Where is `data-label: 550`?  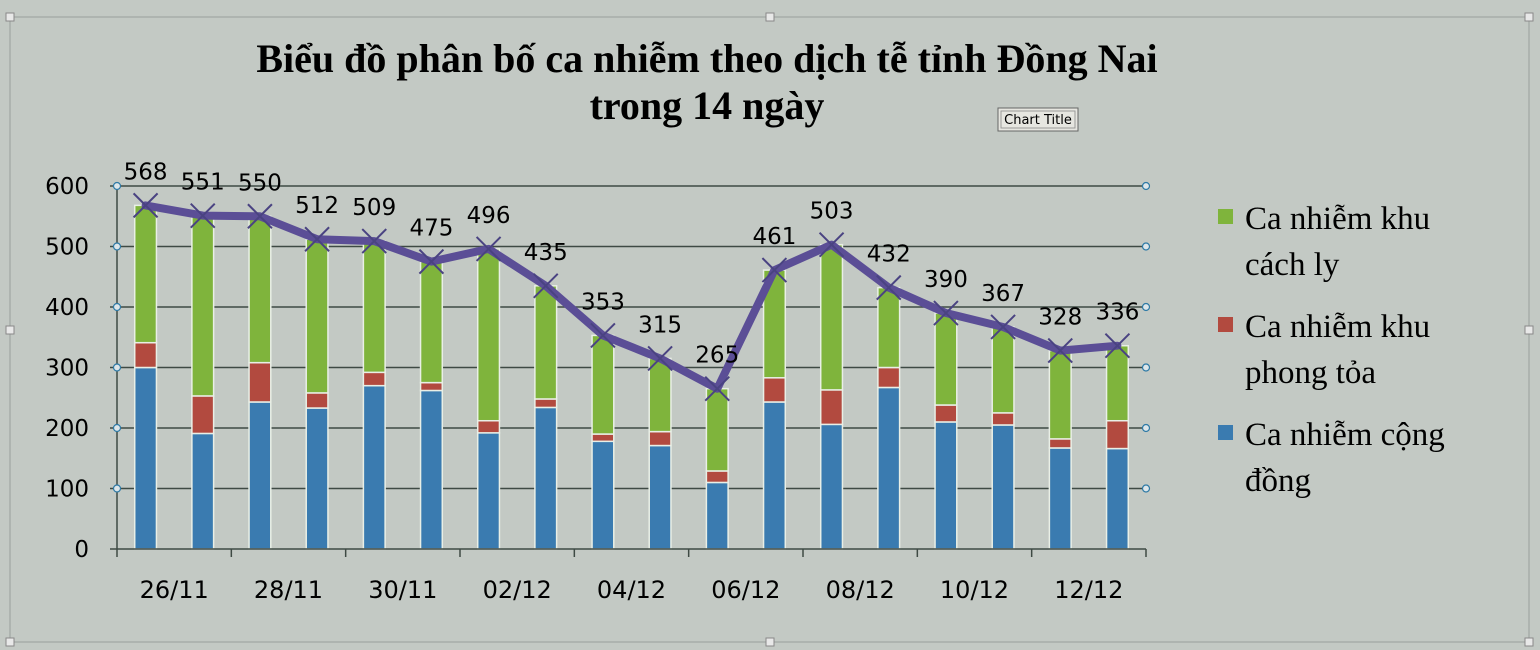 data-label: 550 is located at coordinates (260, 183).